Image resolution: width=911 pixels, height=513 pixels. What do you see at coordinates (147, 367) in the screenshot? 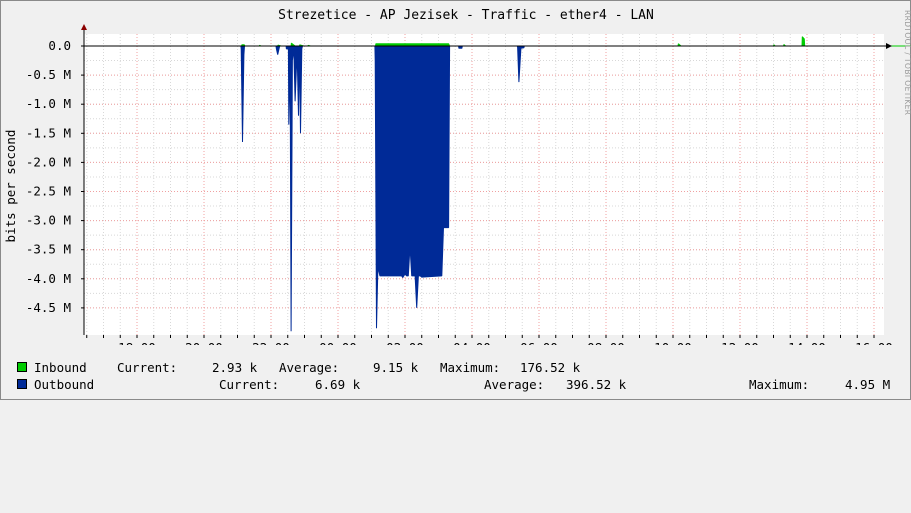
I see `inbound-current-label: Current:` at bounding box center [147, 367].